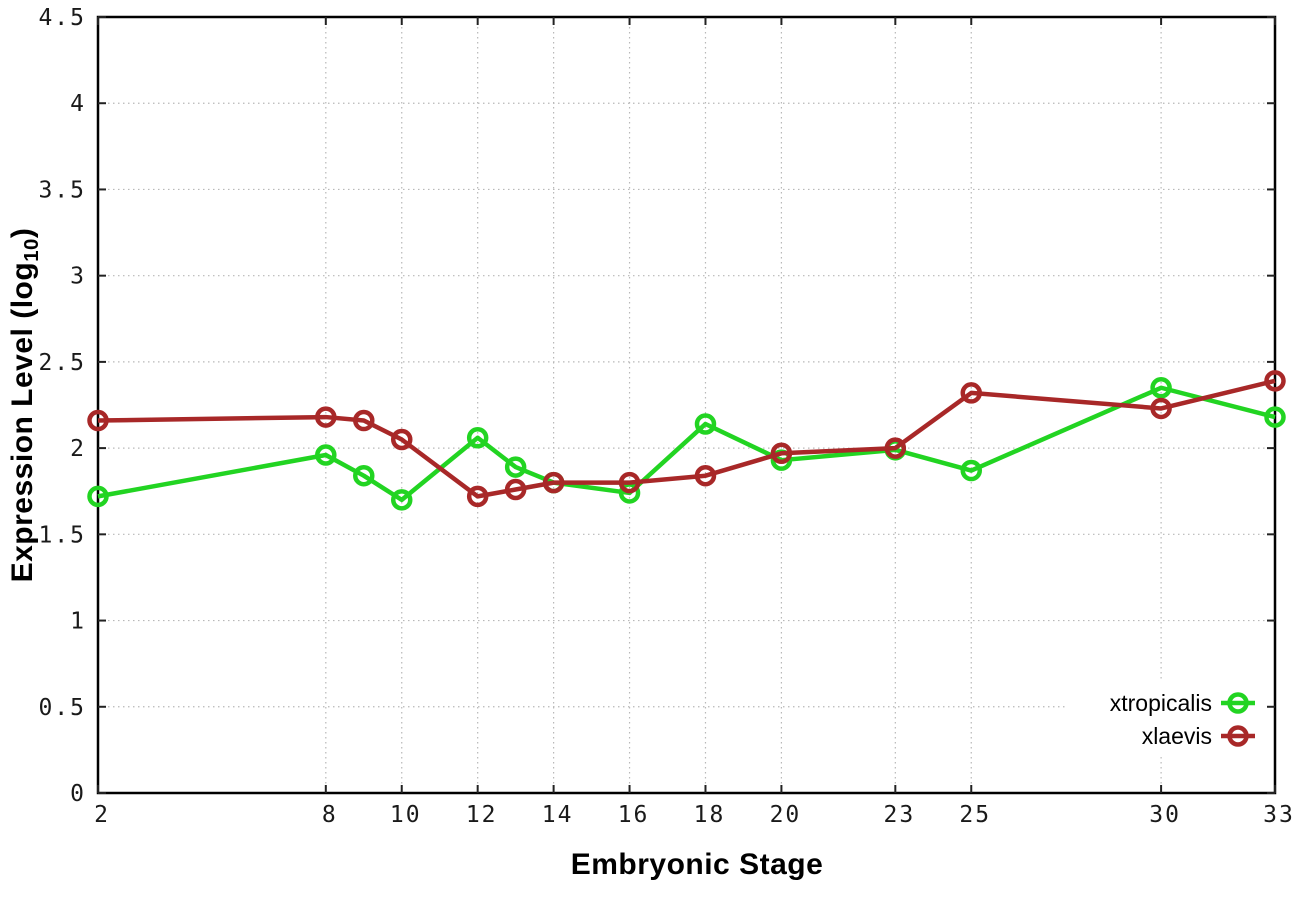 The image size is (1296, 907). Describe the element at coordinates (22, 422) in the screenshot. I see `y-axis-title-text: Expression Level (log` at that location.